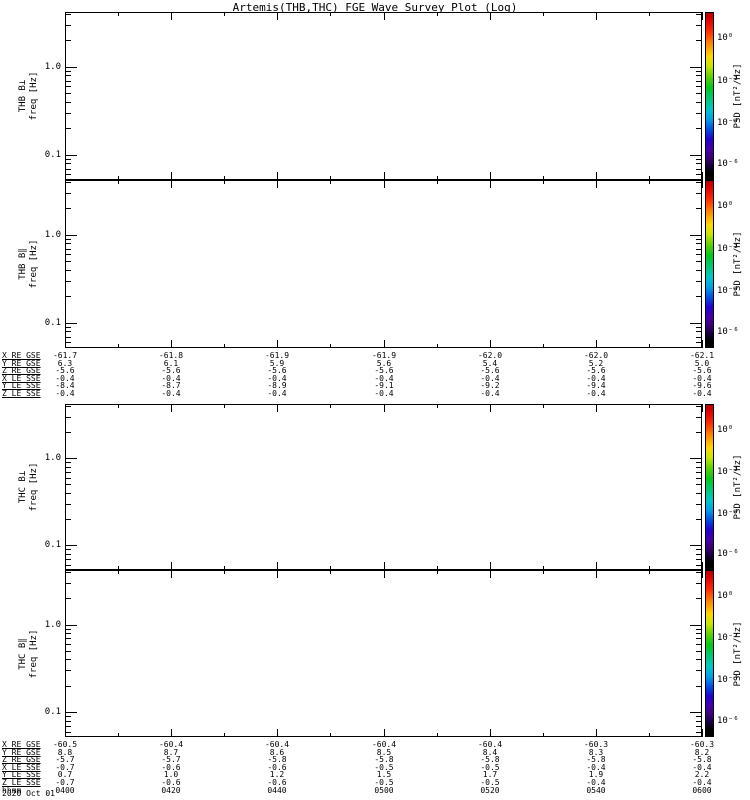 The height and width of the screenshot is (800, 750). What do you see at coordinates (490, 775) in the screenshot?
I see `ephemeris-value: 1.7` at bounding box center [490, 775].